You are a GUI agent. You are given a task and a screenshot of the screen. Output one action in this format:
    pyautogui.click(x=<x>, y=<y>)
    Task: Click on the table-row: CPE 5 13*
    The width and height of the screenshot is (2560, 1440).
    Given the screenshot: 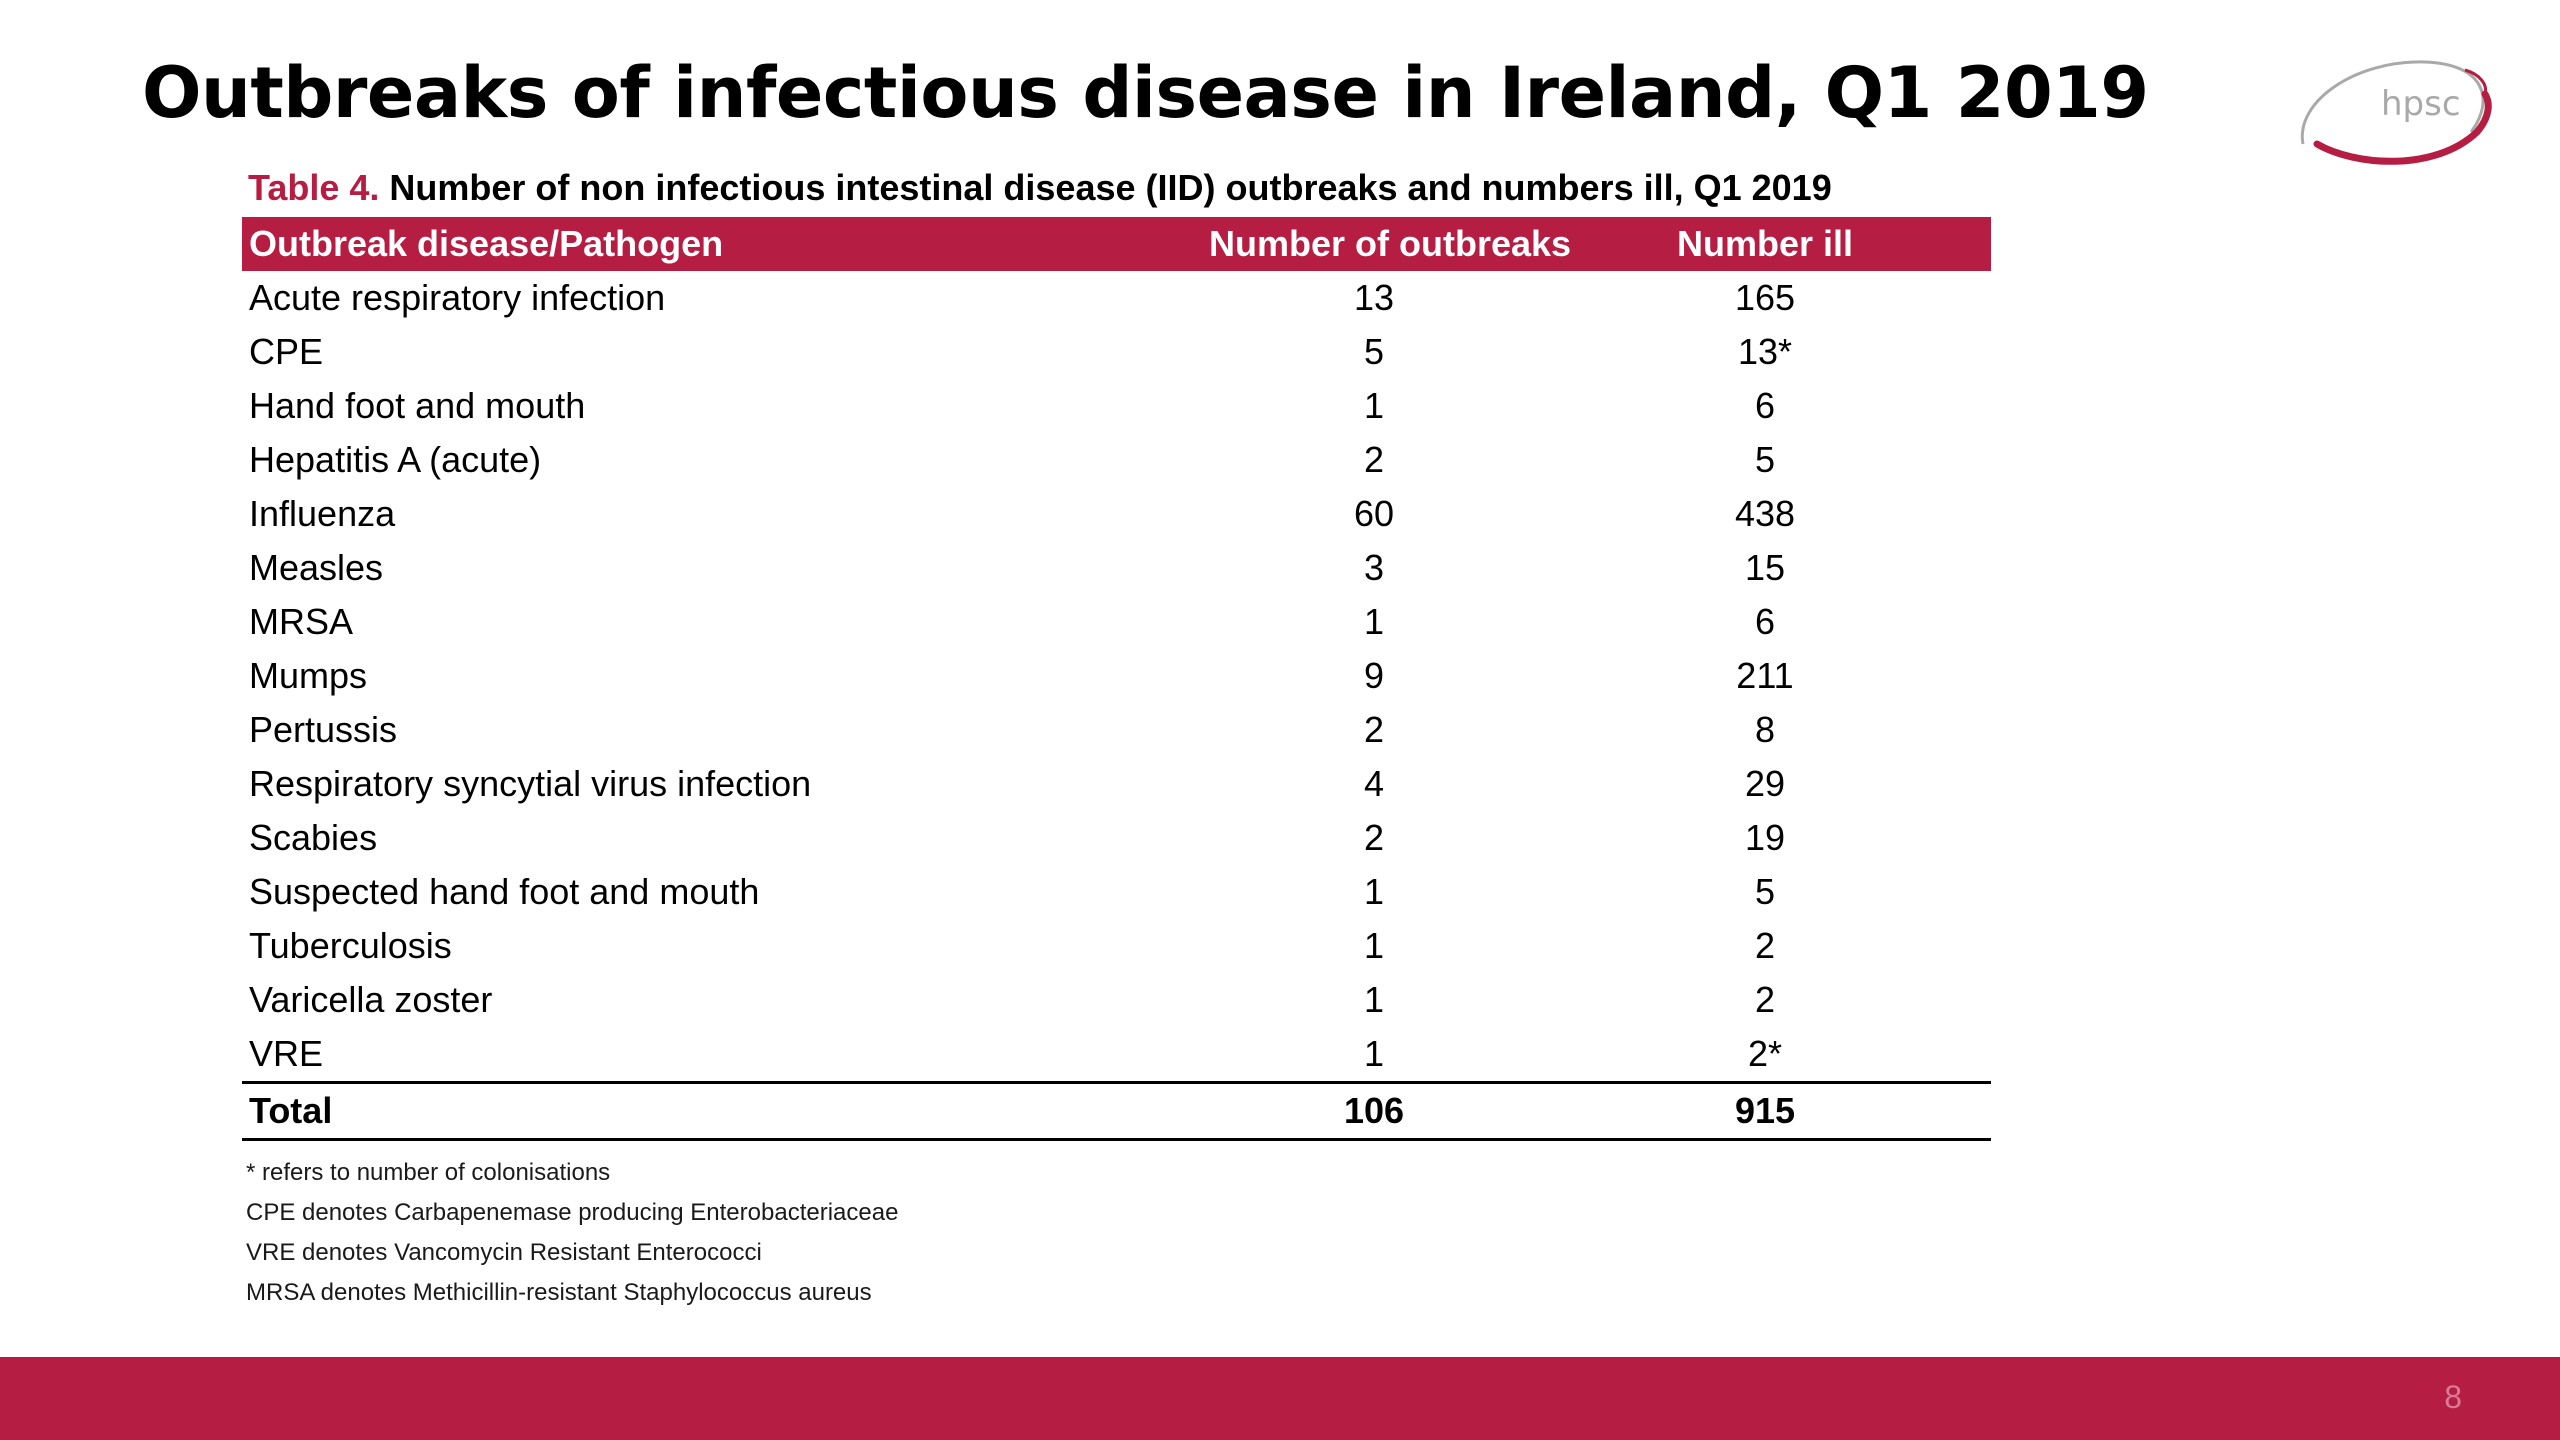 What is the action you would take?
    pyautogui.click(x=1116, y=352)
    